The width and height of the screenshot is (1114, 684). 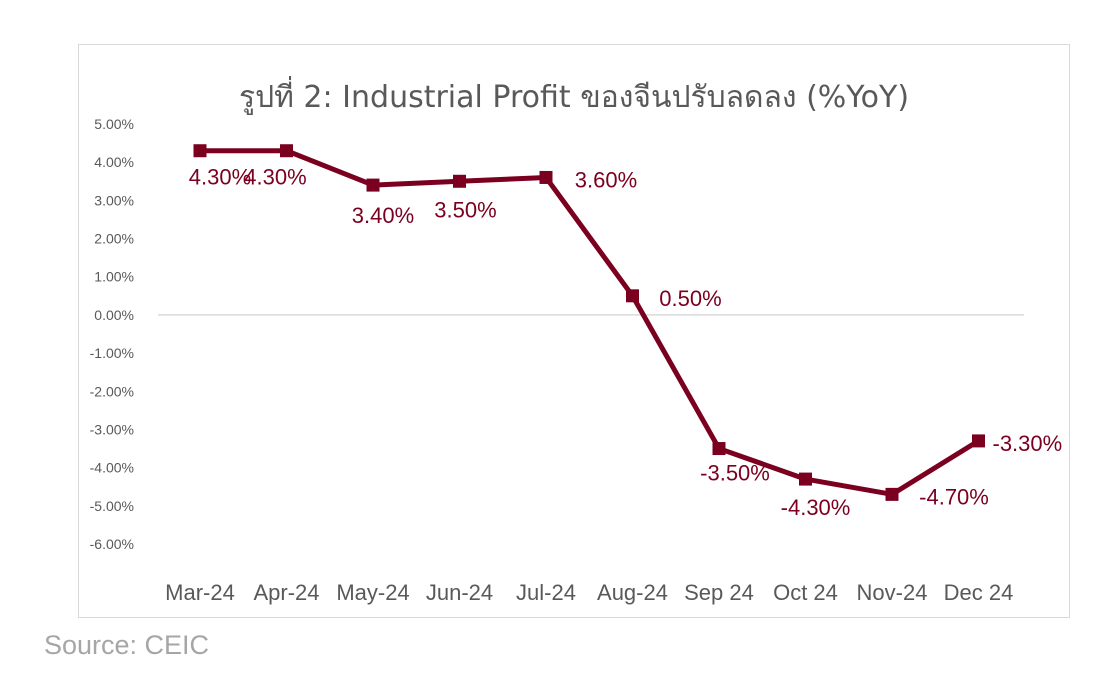 What do you see at coordinates (383, 215) in the screenshot?
I see `data-label: 3.40%` at bounding box center [383, 215].